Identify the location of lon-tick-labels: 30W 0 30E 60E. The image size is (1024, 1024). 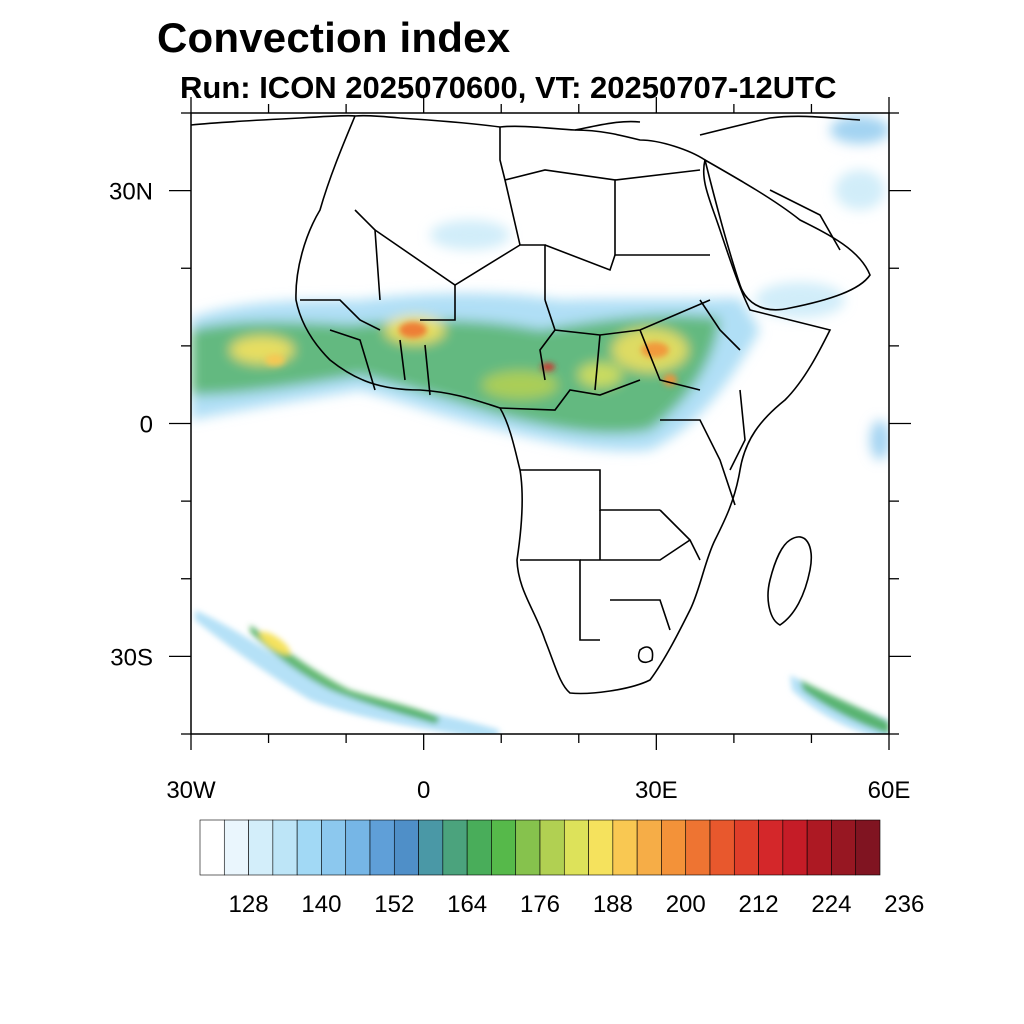
(538, 790).